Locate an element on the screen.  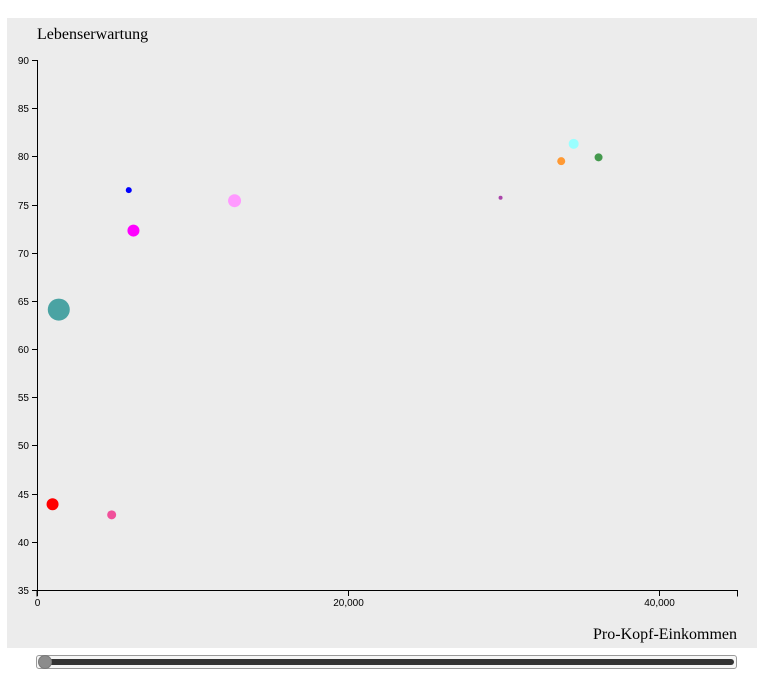
x-tick-label: 0 is located at coordinates (38, 603).